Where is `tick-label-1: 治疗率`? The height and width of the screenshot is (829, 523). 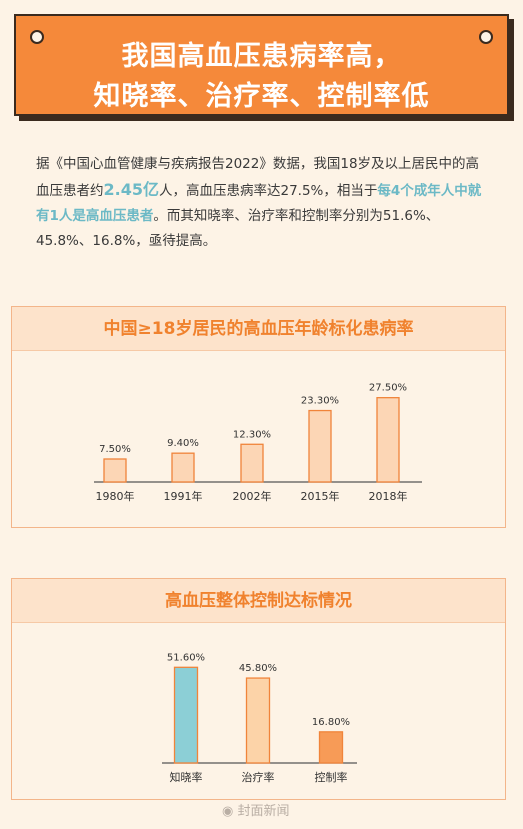
tick-label-1: 治疗率 is located at coordinates (258, 777).